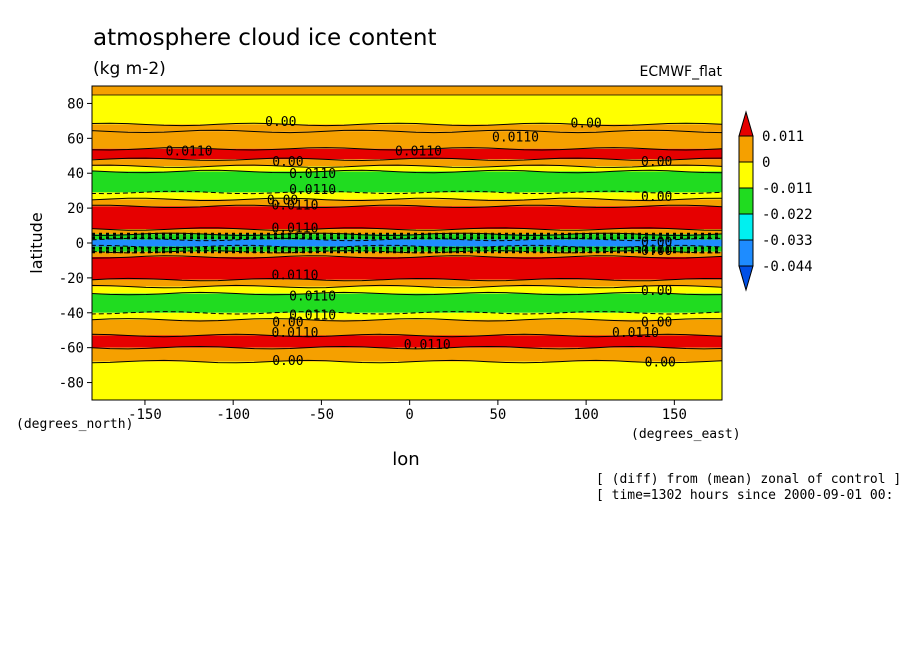 The image size is (904, 654). I want to click on y-tick-label-8: 80, so click(75, 104).